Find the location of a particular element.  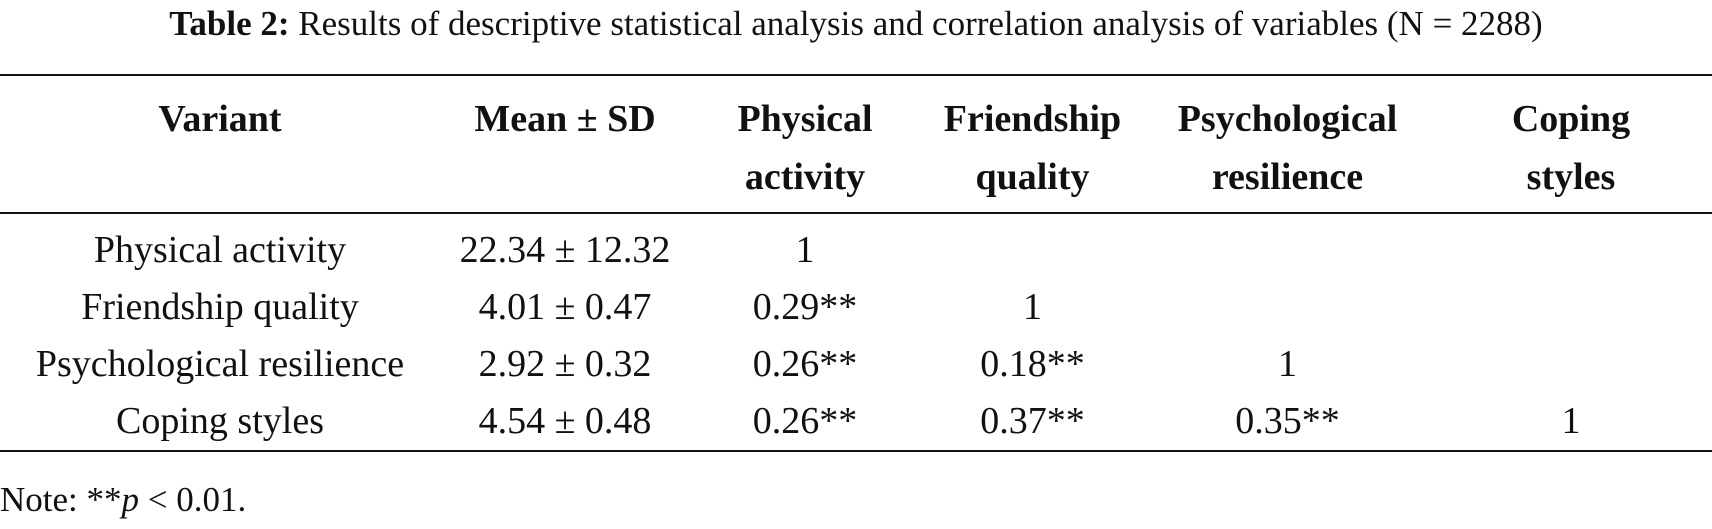

table-caption-label: Table 2: is located at coordinates (229, 23).